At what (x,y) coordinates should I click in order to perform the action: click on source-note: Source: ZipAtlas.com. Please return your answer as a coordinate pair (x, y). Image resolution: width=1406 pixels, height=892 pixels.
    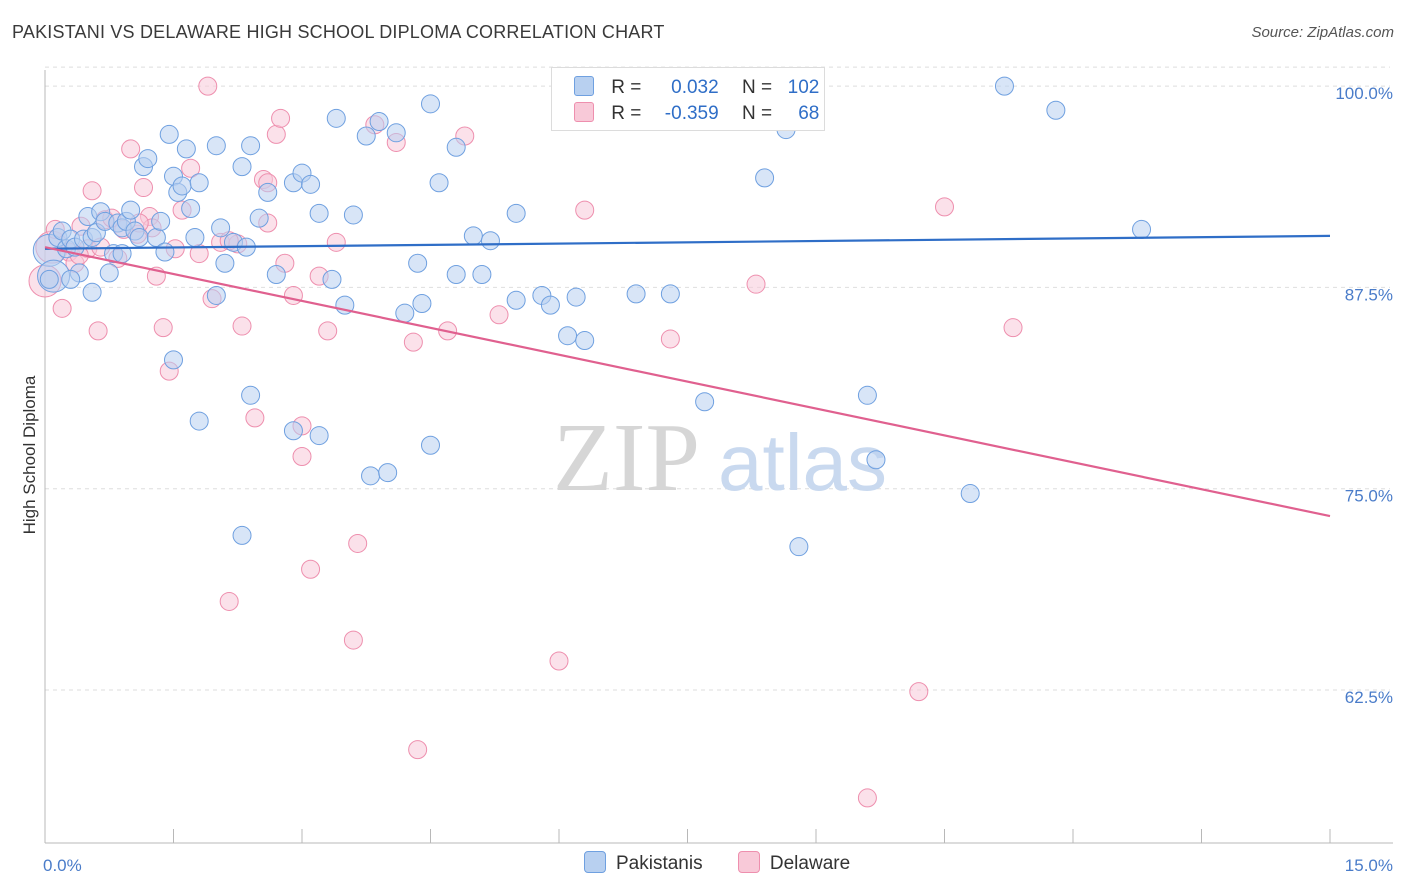
    Looking at the image, I should click on (1322, 32).